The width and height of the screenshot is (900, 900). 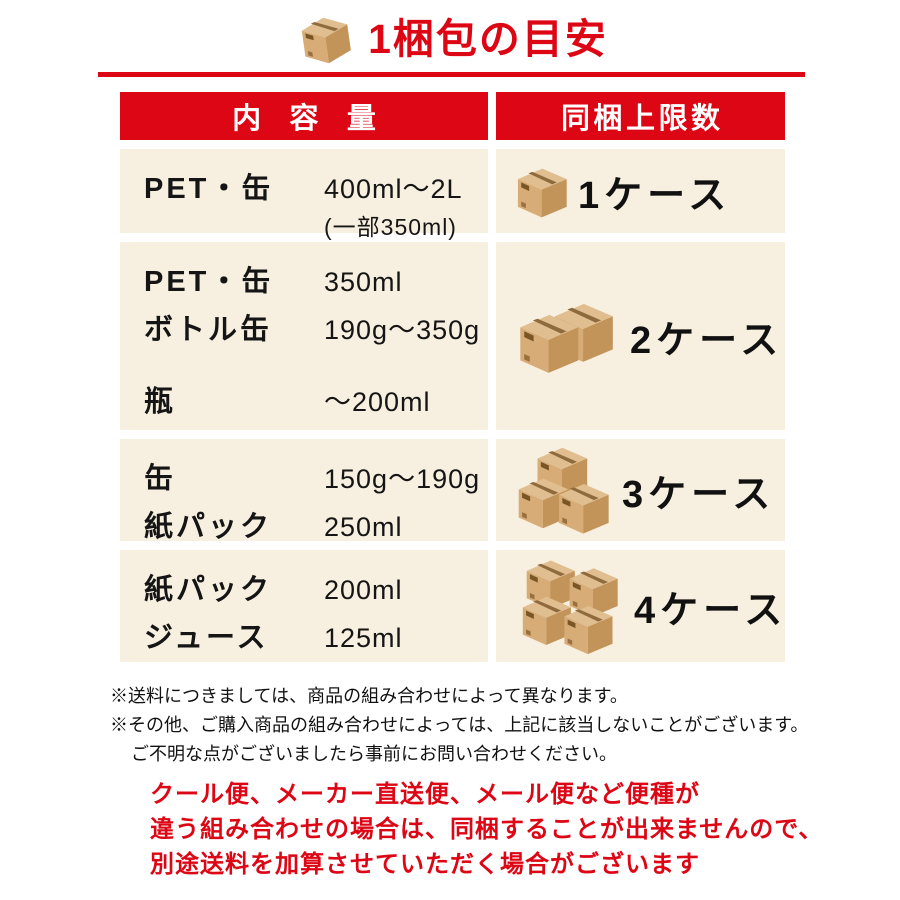 I want to click on cardboard-box-icon, so click(x=326, y=40).